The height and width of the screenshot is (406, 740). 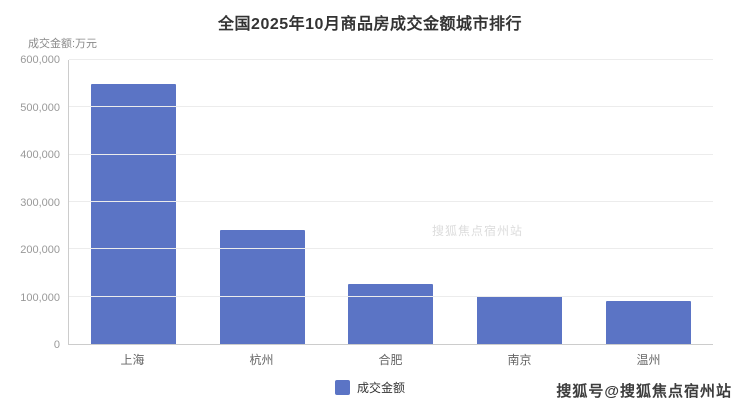 What do you see at coordinates (40, 155) in the screenshot?
I see `y-tick-label: 400,000` at bounding box center [40, 155].